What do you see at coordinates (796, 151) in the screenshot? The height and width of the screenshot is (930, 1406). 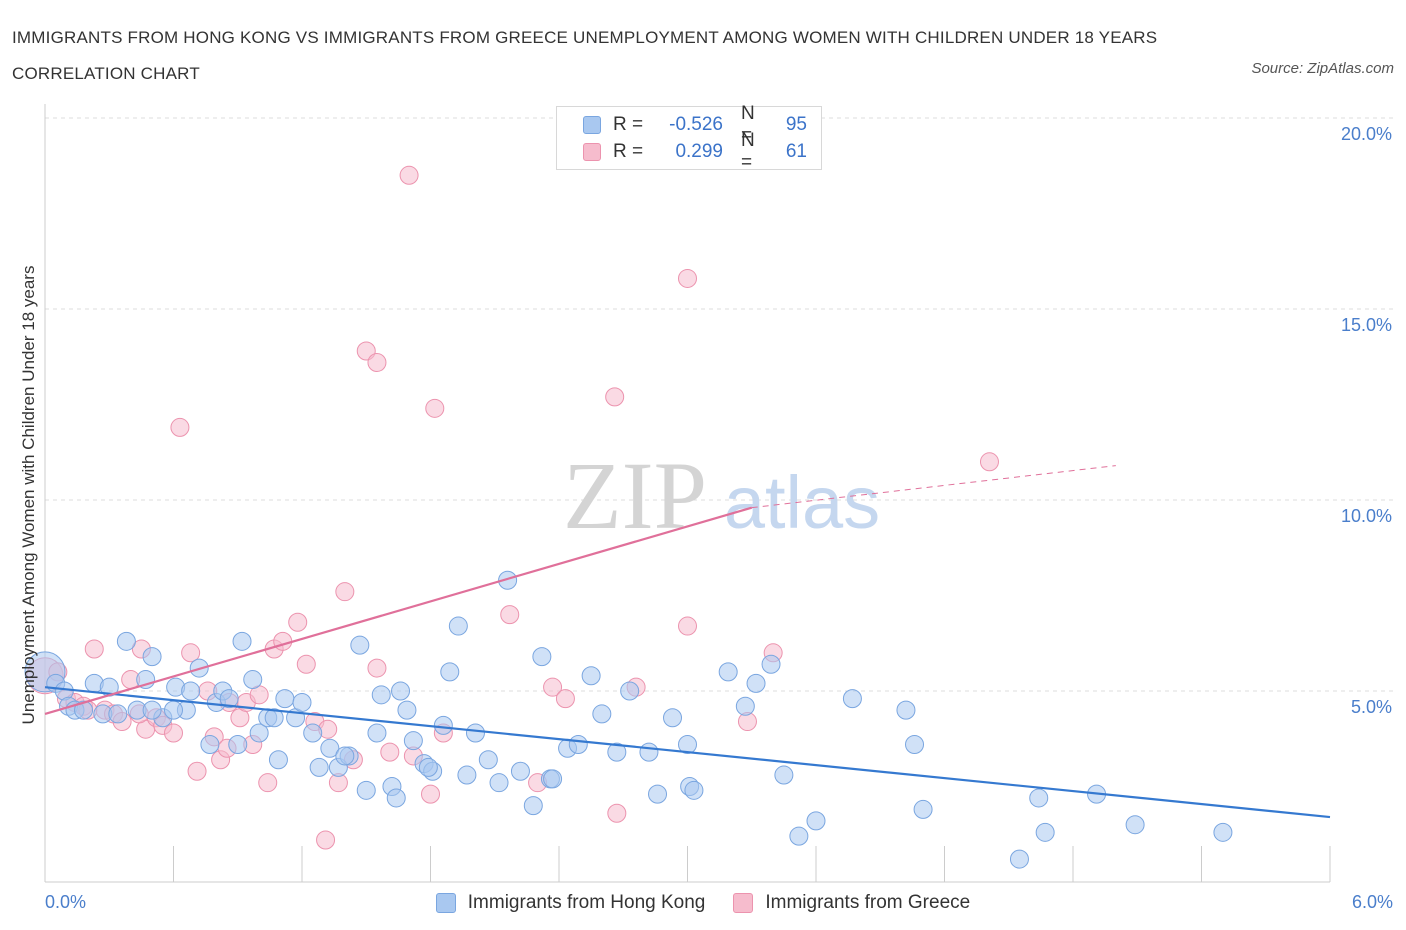 I see `n-value: 61` at bounding box center [796, 151].